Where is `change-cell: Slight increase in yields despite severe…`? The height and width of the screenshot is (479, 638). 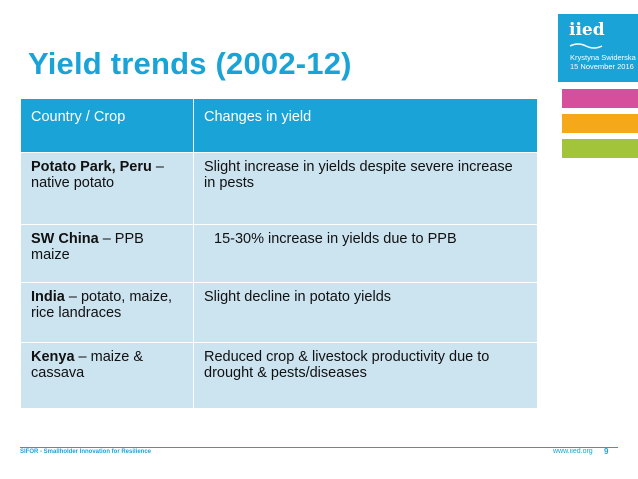 change-cell: Slight increase in yields despite severe… is located at coordinates (365, 188).